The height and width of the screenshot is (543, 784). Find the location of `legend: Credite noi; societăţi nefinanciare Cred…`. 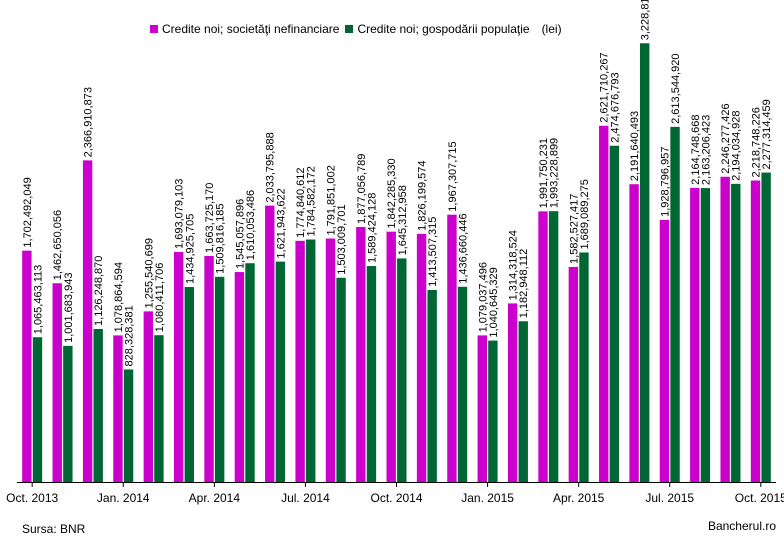

legend: Credite noi; societăţi nefinanciare Cred… is located at coordinates (356, 29).